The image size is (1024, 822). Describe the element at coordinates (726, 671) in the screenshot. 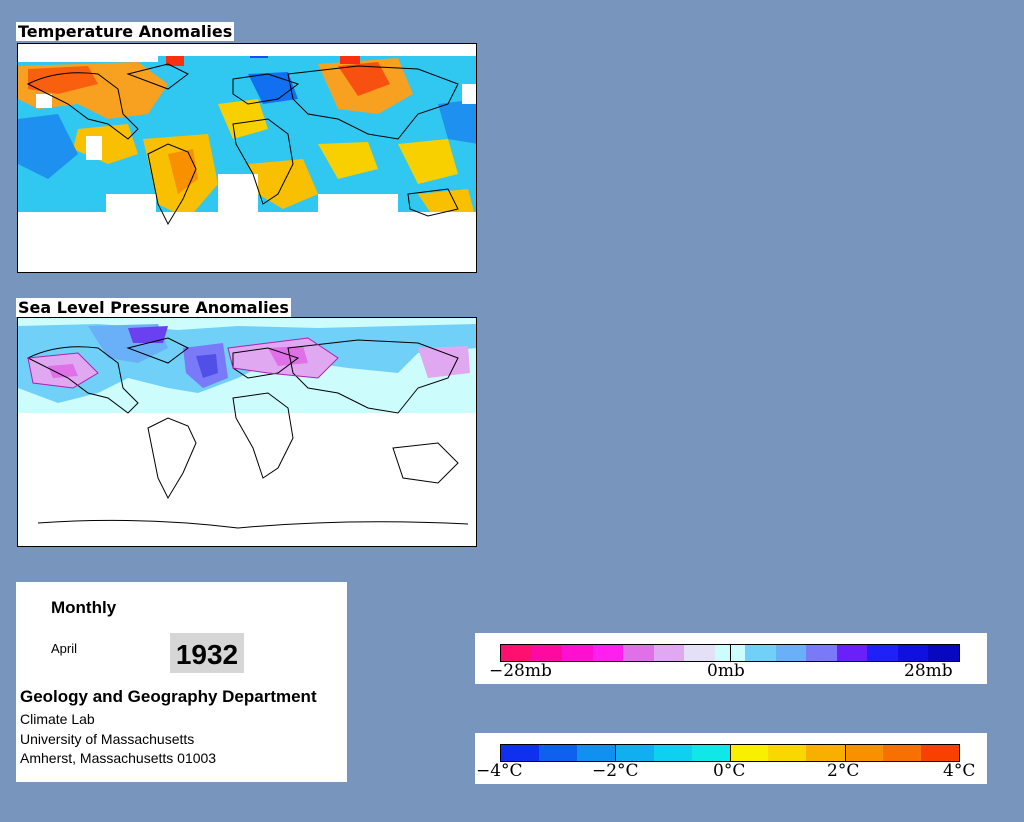

I see `pressure-label-zero: 0mb` at that location.